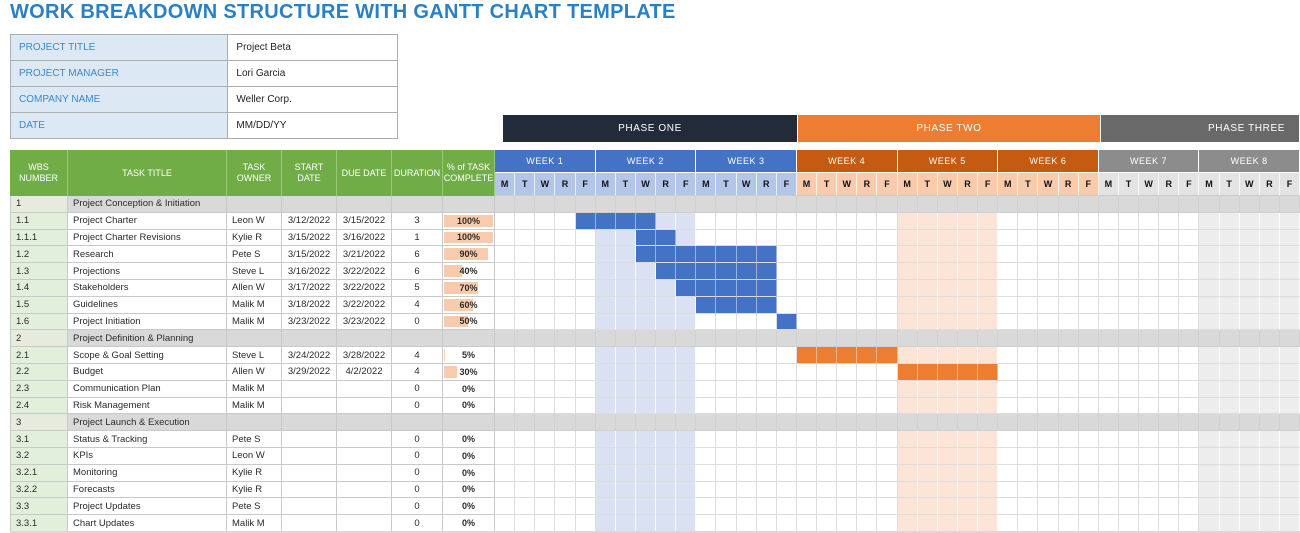 This screenshot has height=533, width=1300. What do you see at coordinates (254, 423) in the screenshot?
I see `task-owner-cell` at bounding box center [254, 423].